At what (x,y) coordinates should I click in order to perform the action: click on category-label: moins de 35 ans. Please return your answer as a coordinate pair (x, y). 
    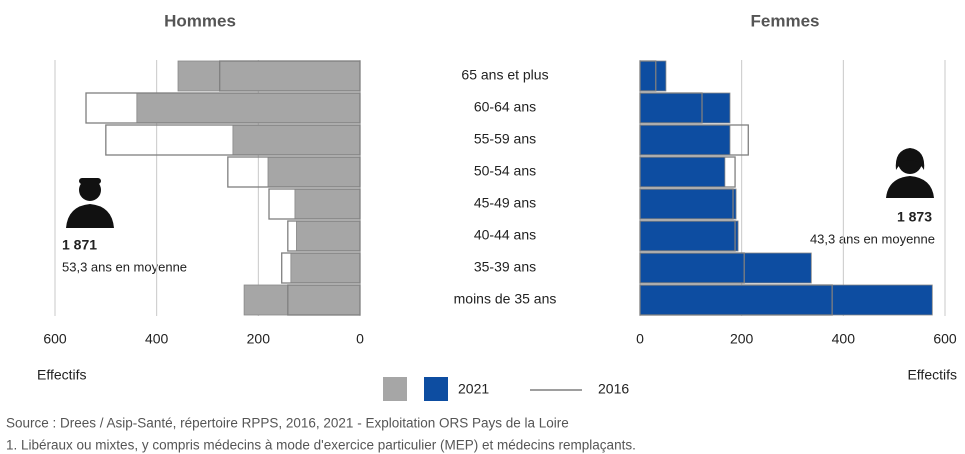
    Looking at the image, I should click on (505, 299).